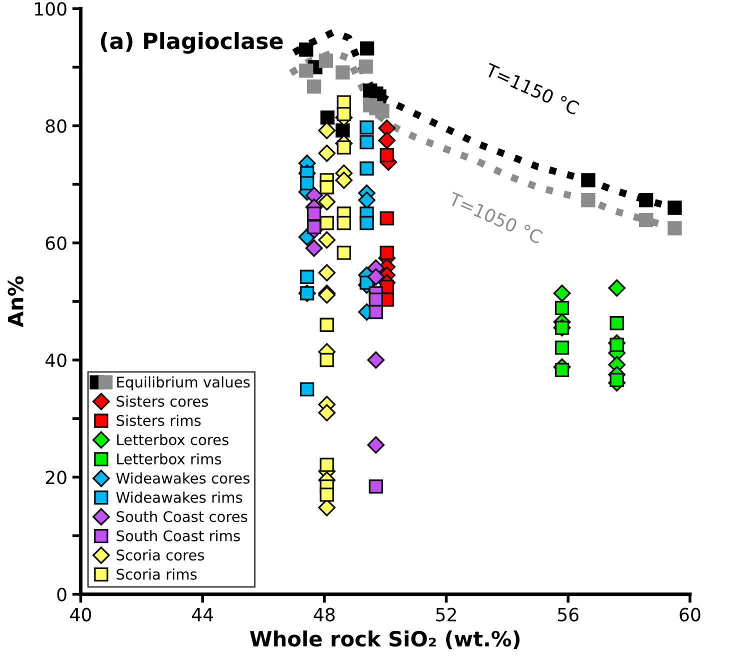 The height and width of the screenshot is (664, 734). I want to click on legend-label: Wideawakes rims, so click(179, 497).